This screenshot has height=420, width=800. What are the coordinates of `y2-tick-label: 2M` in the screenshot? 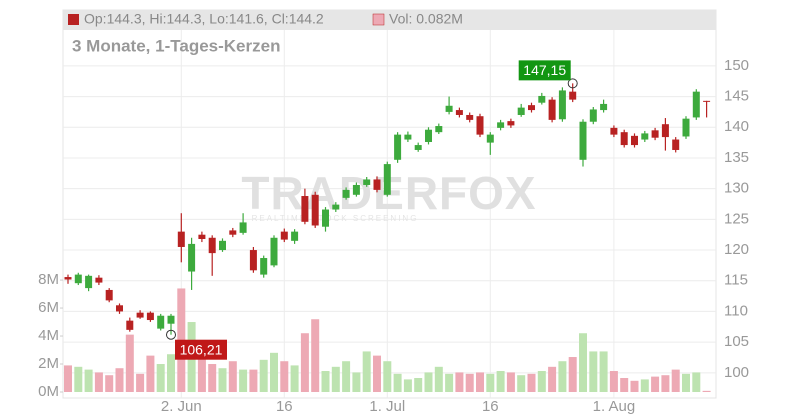 It's located at (48, 363).